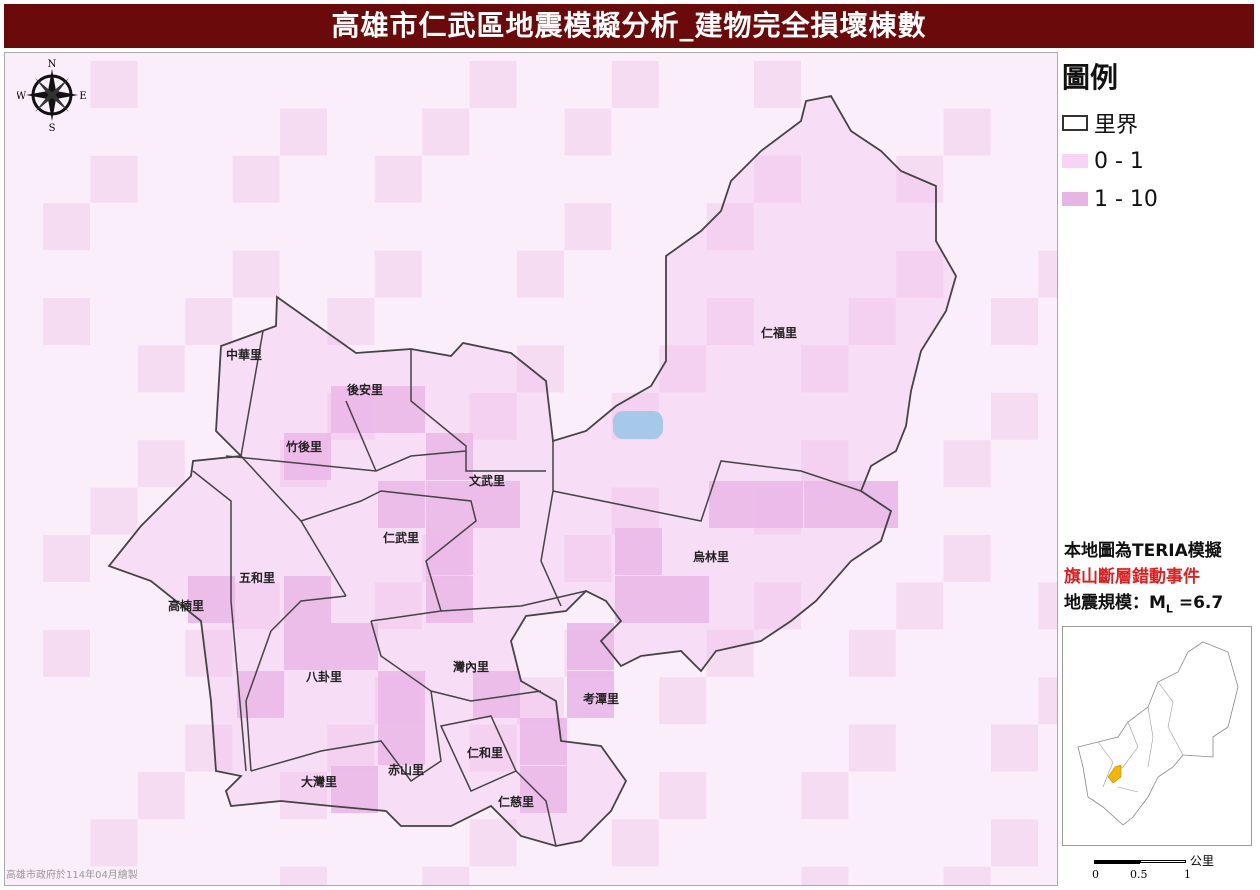 Image resolution: width=1260 pixels, height=890 pixels. I want to click on legend-label: 0 - 1, so click(1119, 161).